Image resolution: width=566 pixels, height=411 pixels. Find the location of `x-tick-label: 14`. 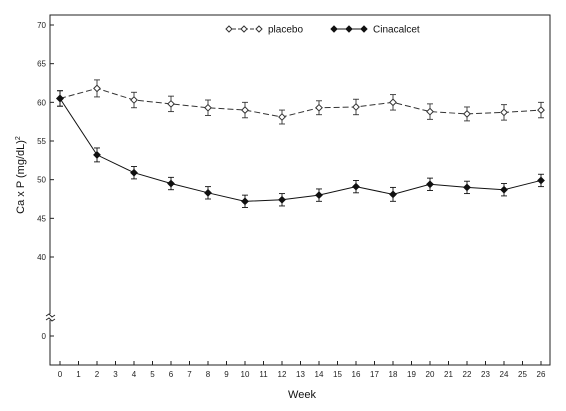

x-tick-label: 14 is located at coordinates (319, 374).